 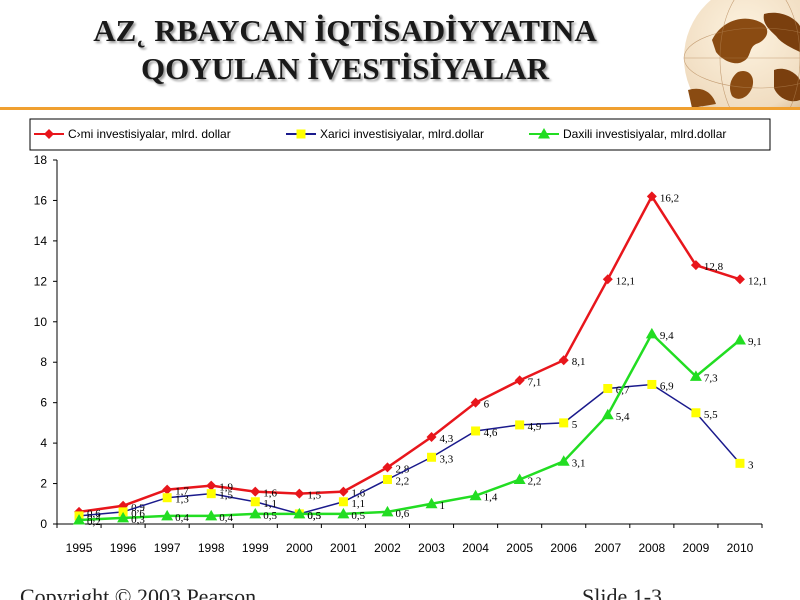 I want to click on x-tick-label: 2010, so click(x=740, y=548).